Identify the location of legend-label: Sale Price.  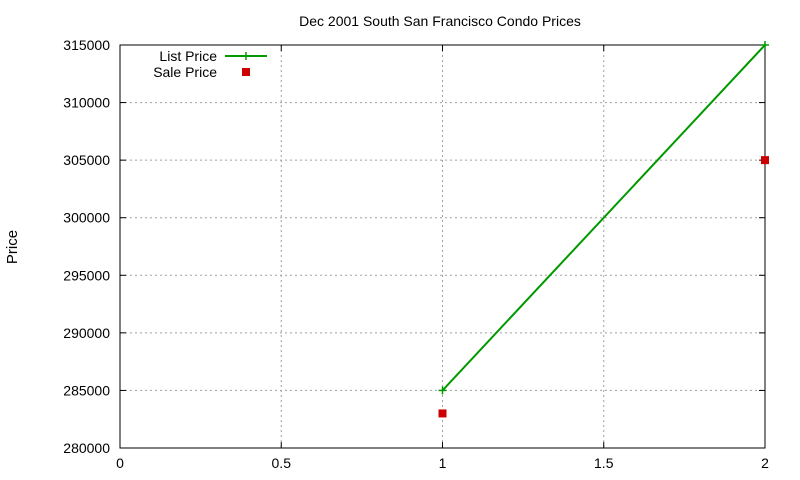
(185, 72).